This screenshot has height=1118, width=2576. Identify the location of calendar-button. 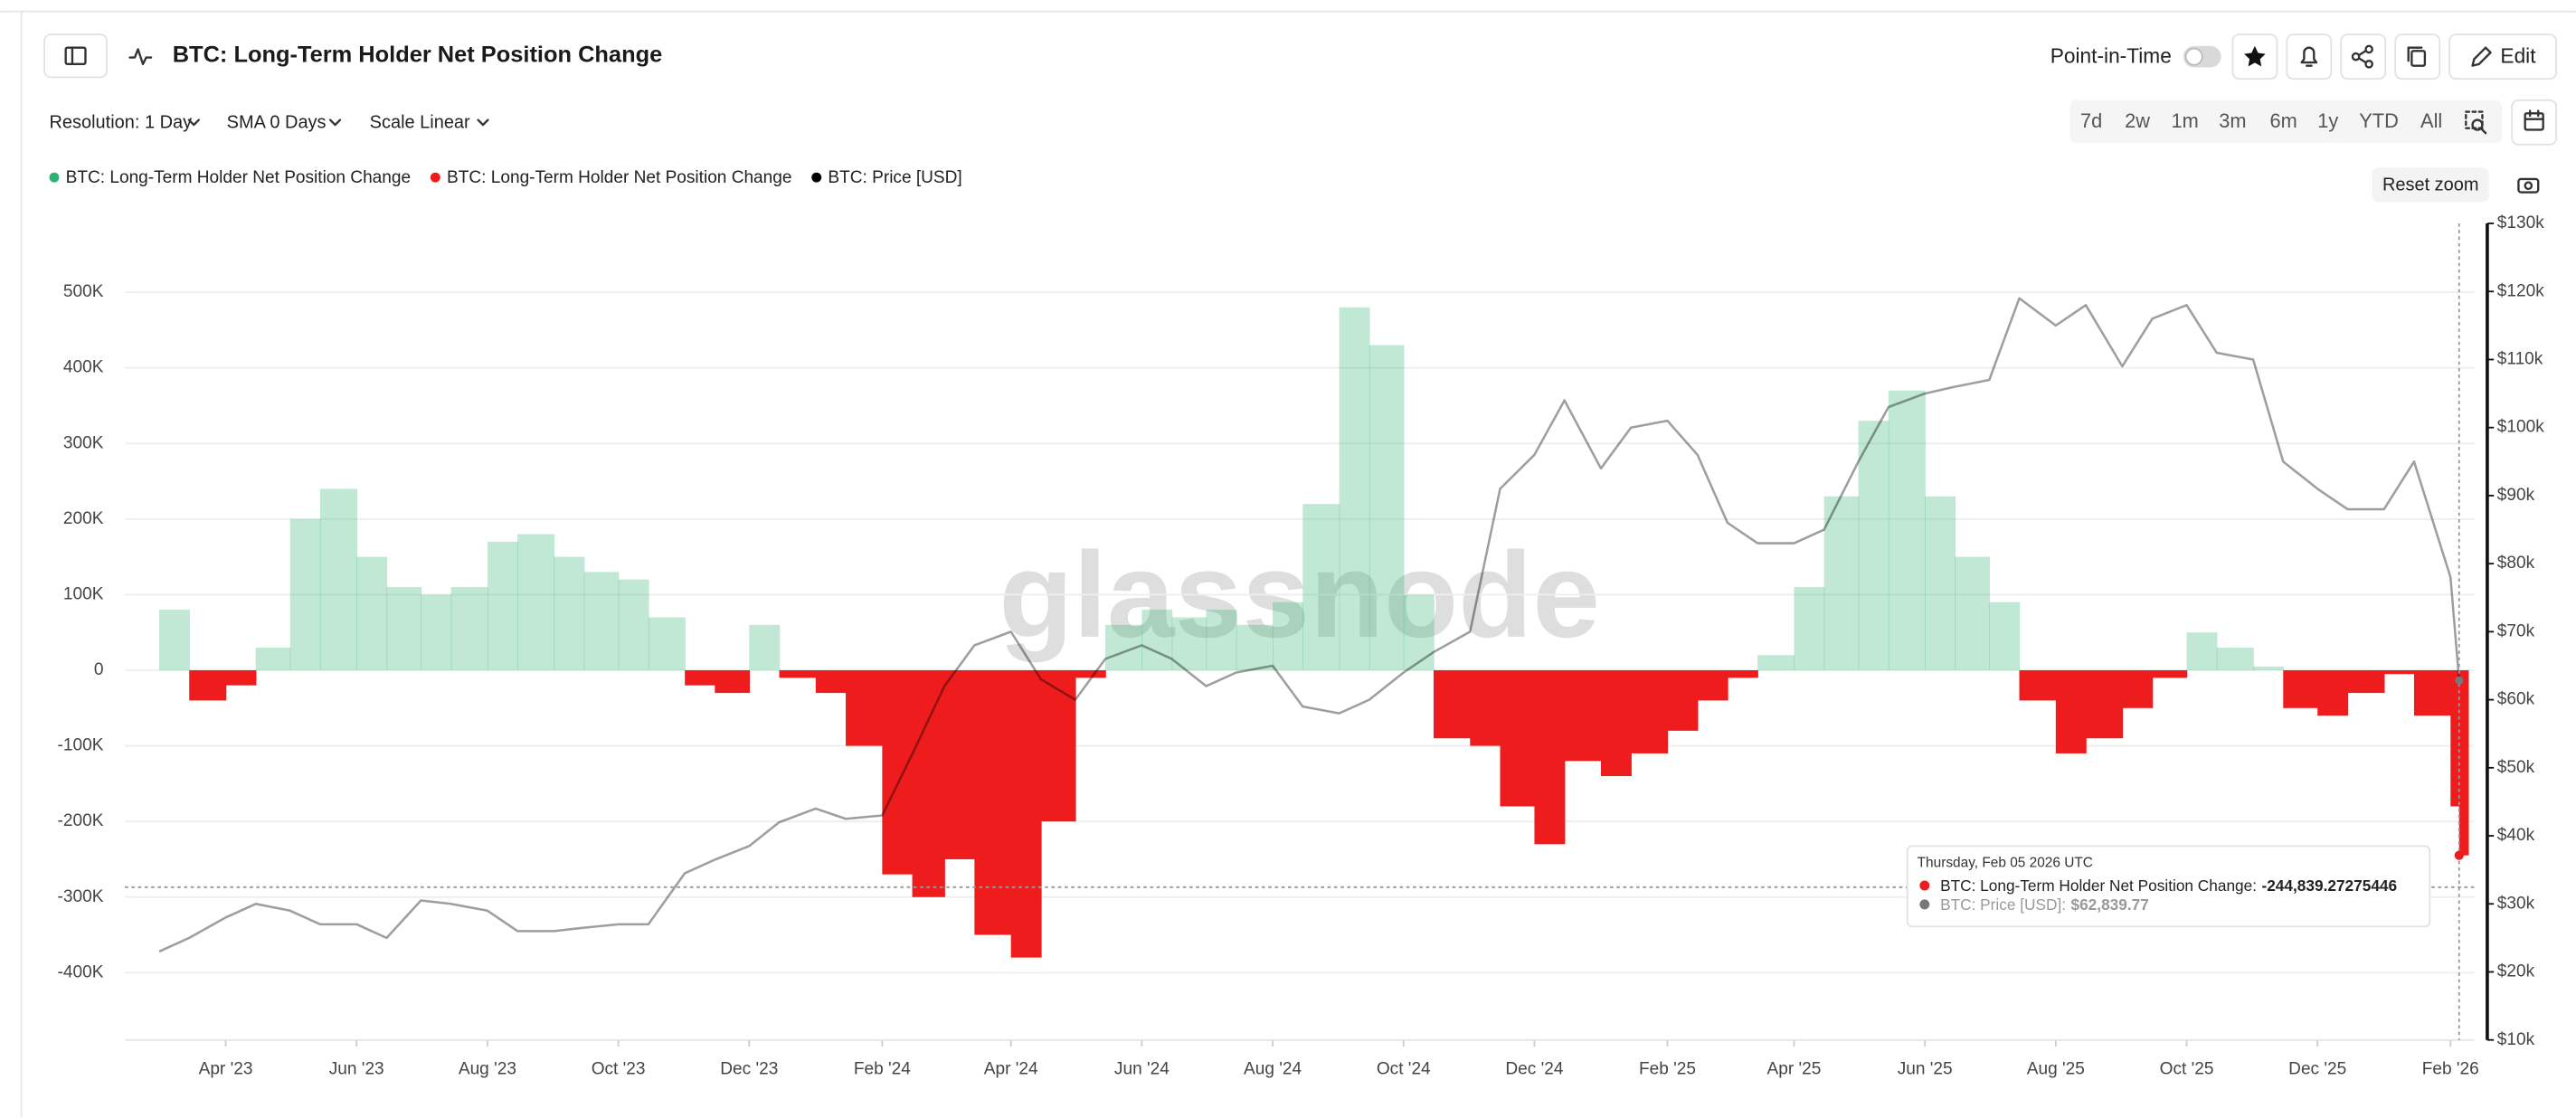
(2535, 122).